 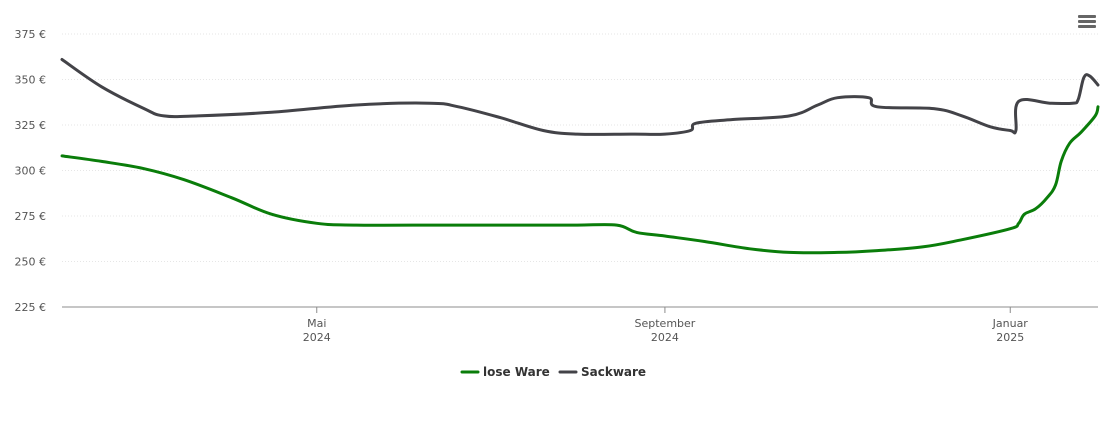 What do you see at coordinates (31, 34) in the screenshot?
I see `y-tick-label: 375 €` at bounding box center [31, 34].